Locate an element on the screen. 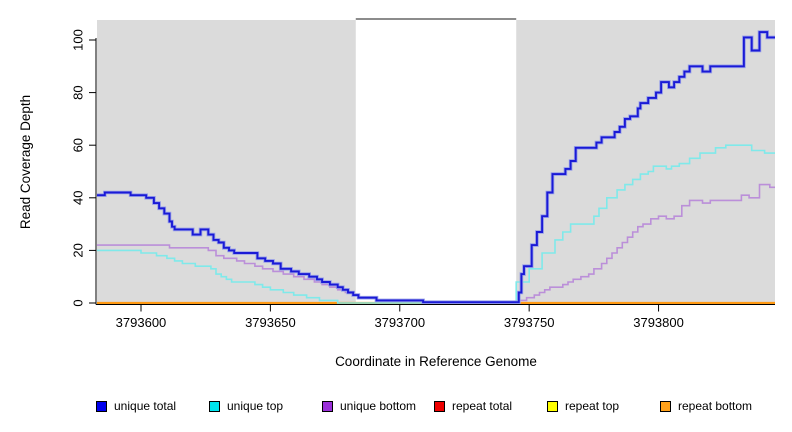 Image resolution: width=792 pixels, height=432 pixels. legend-label: repeat top is located at coordinates (592, 406).